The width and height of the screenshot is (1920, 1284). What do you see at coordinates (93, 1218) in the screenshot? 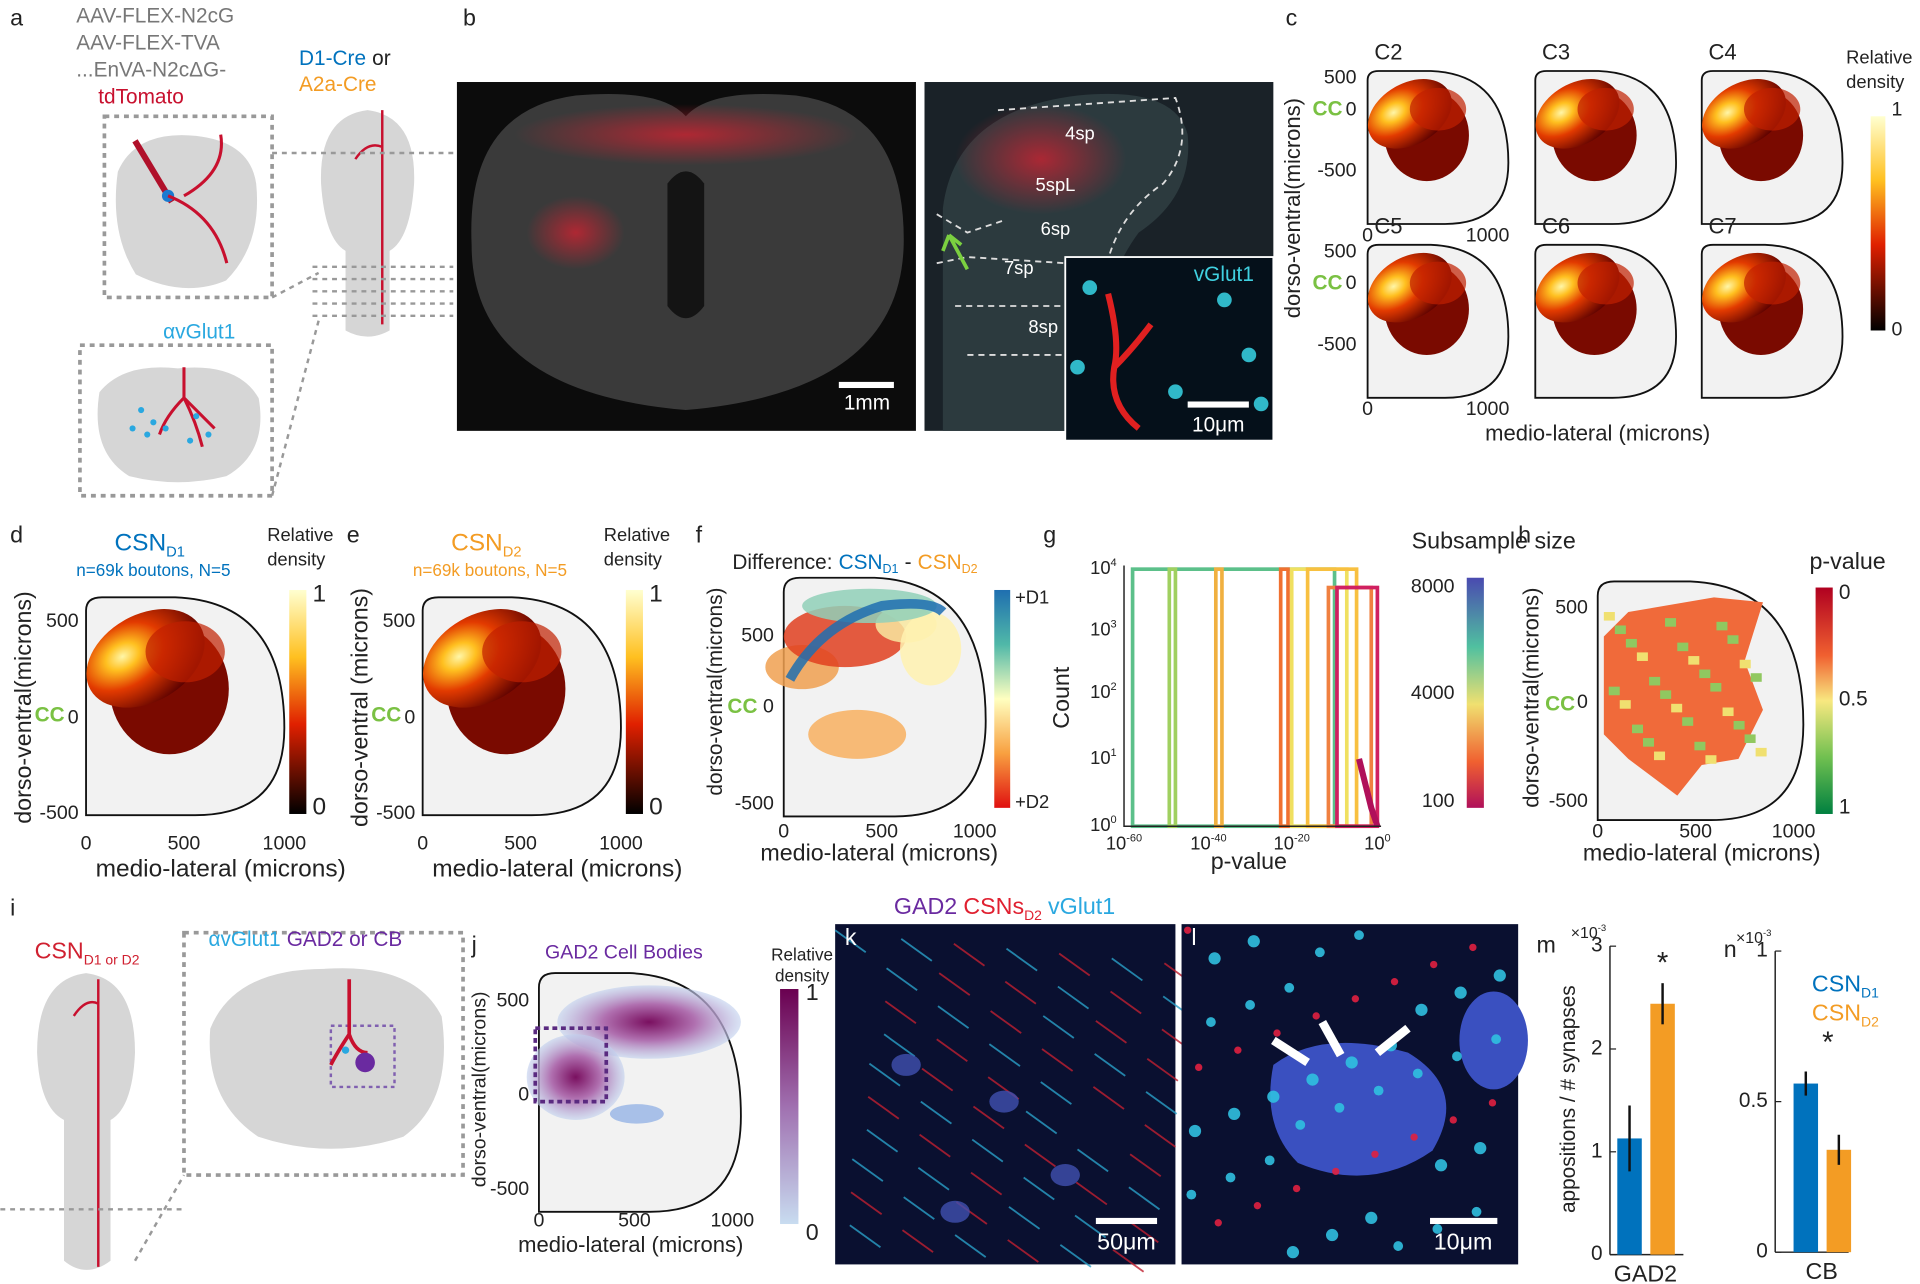
I see `guide-lines` at bounding box center [93, 1218].